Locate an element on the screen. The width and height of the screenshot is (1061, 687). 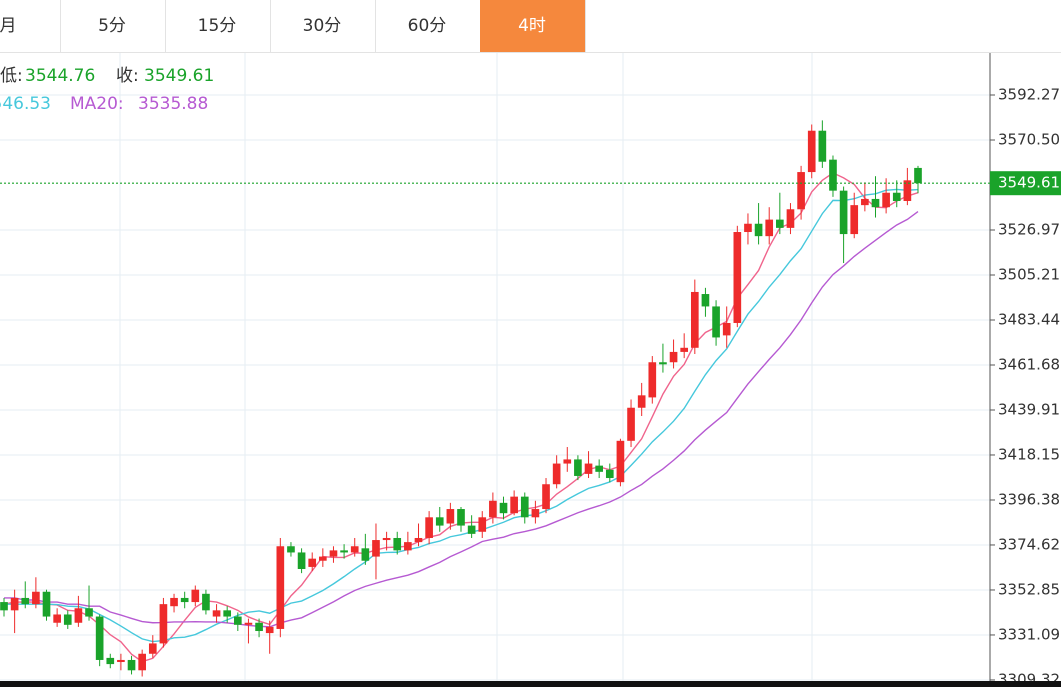
tab-active-bg is located at coordinates (532, 26).